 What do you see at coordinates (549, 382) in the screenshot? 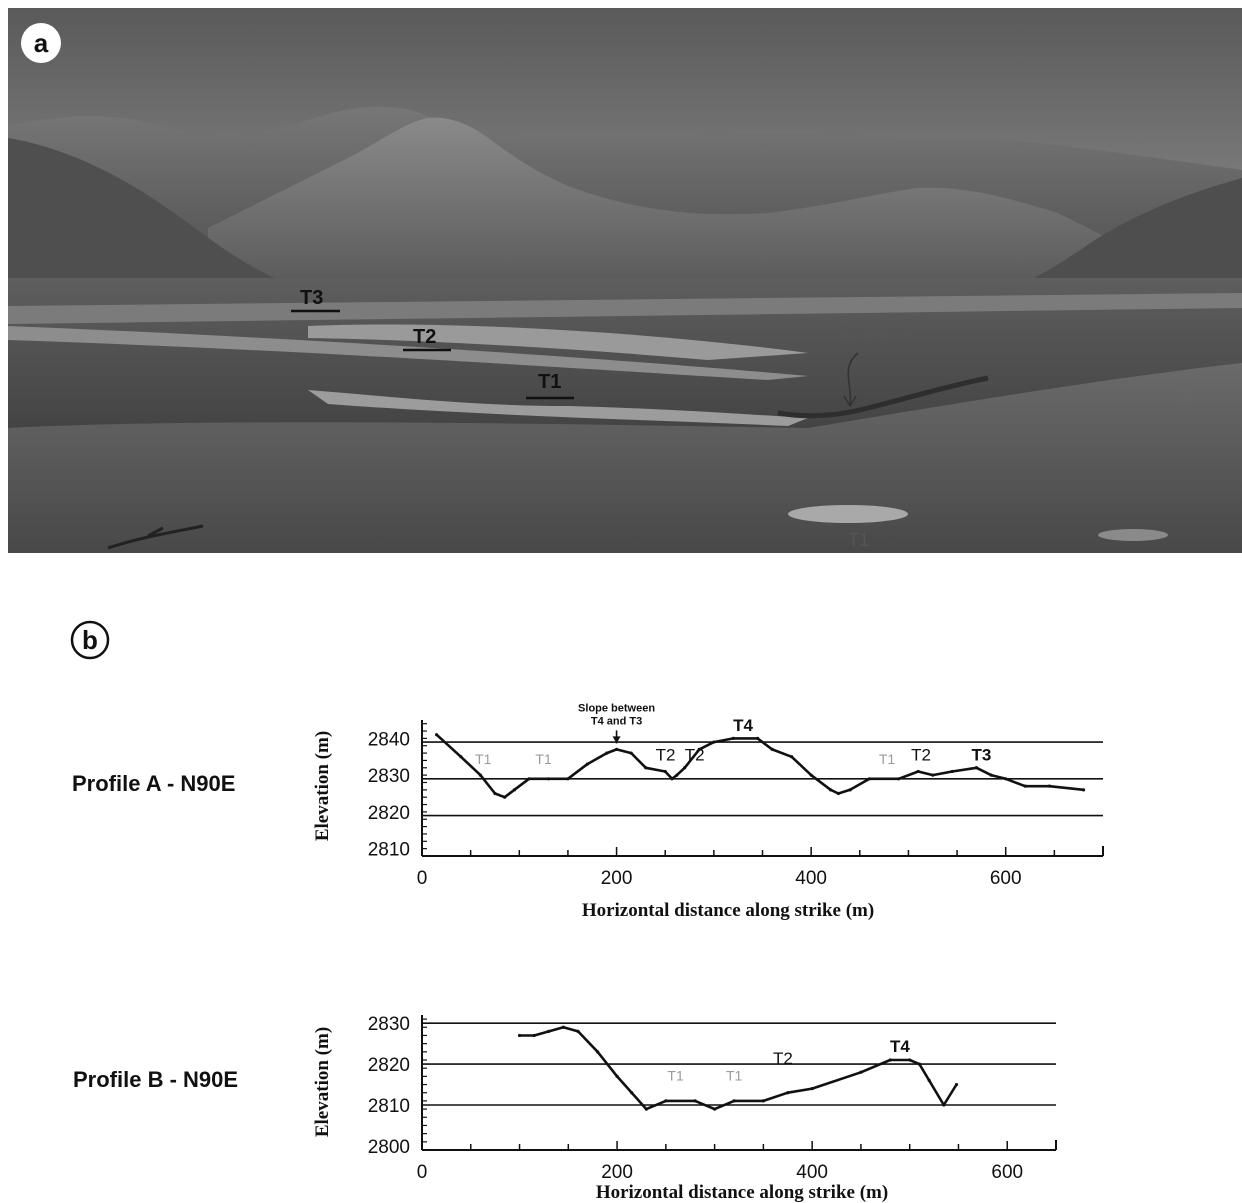
I see `photo-annotation-t1: T1` at bounding box center [549, 382].